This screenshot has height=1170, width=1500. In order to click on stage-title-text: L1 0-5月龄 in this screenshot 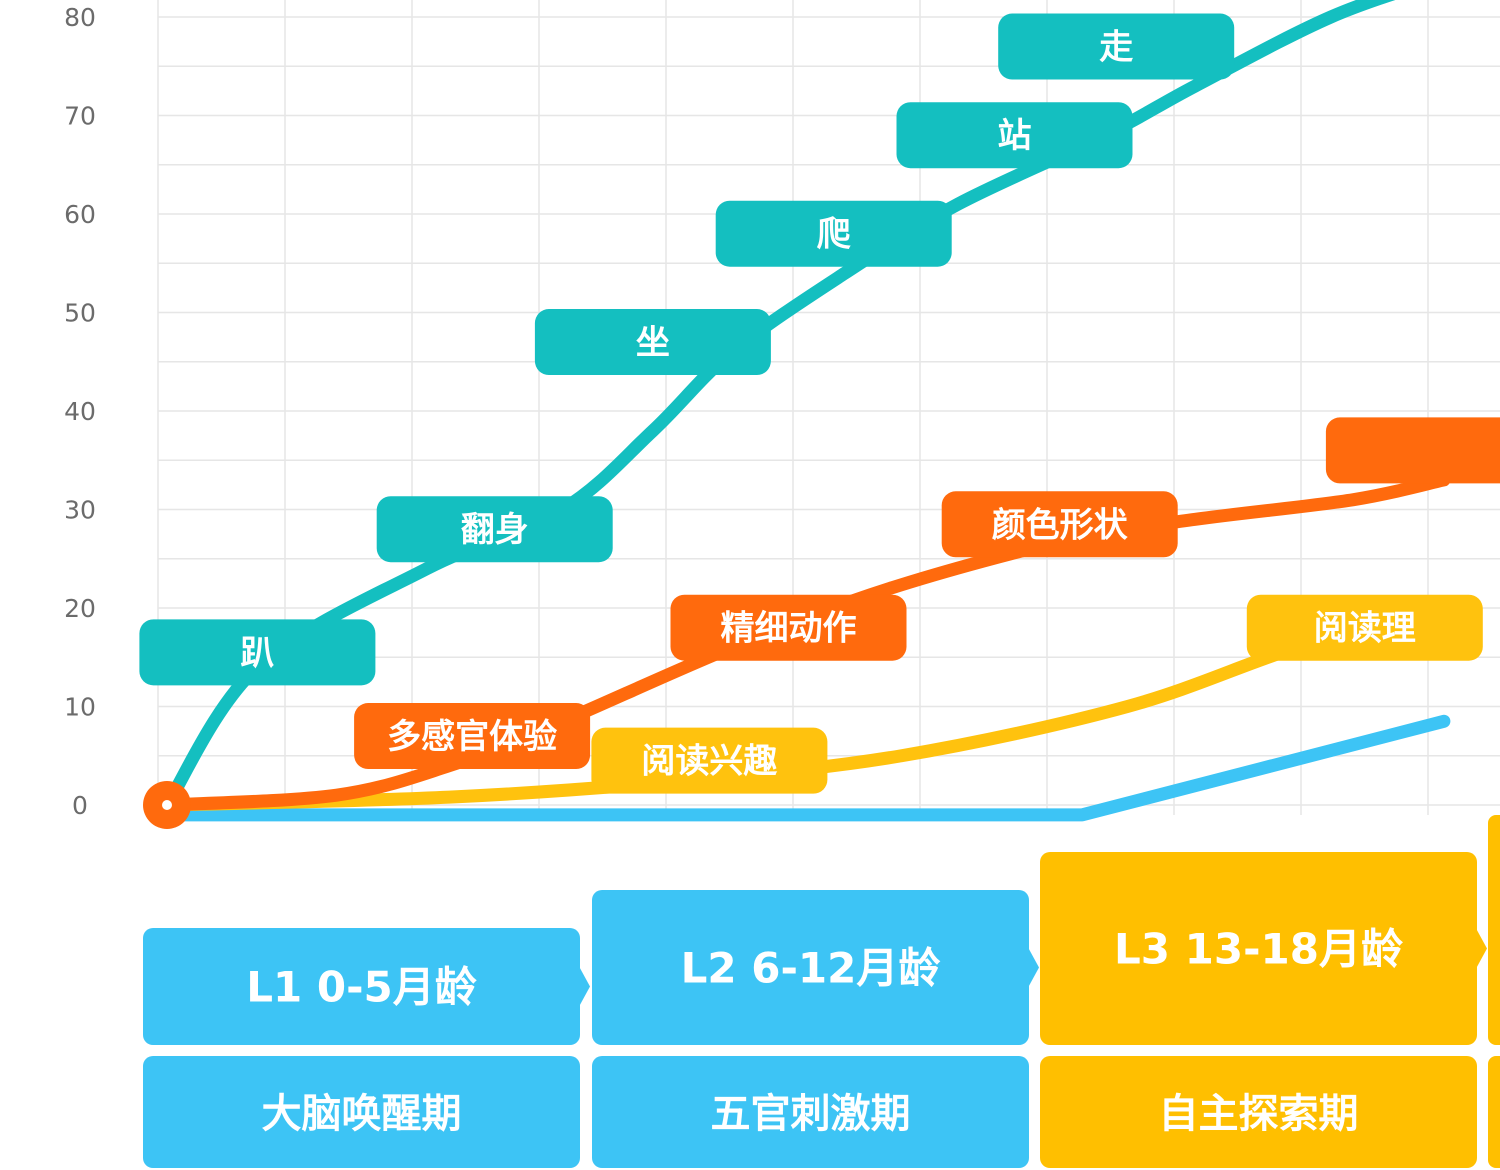, I will do `click(361, 987)`.